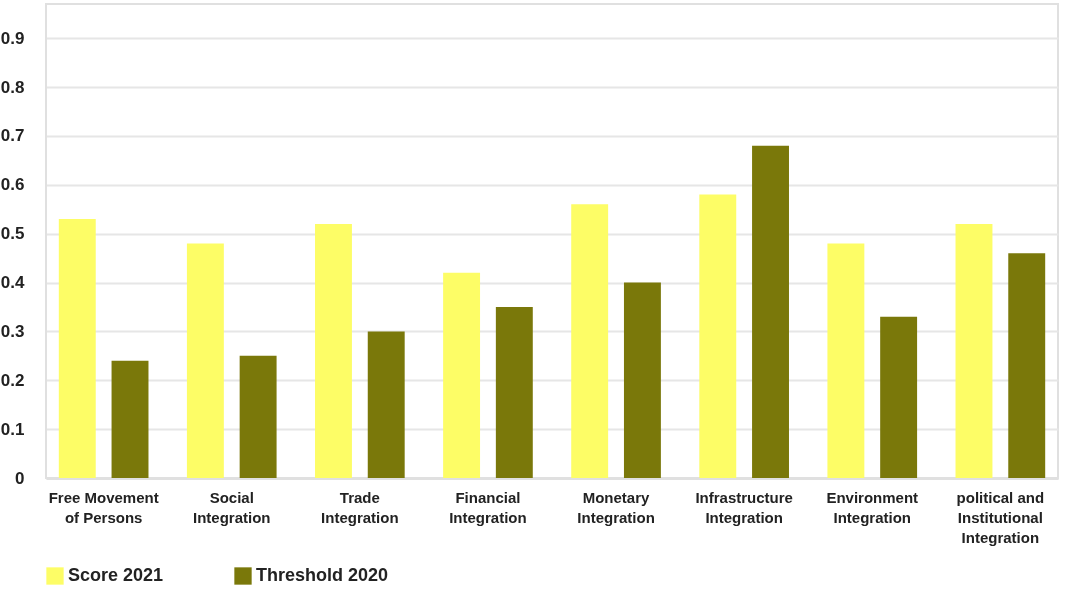 This screenshot has width=1069, height=614. I want to click on y-tick-label: 0, so click(20, 478).